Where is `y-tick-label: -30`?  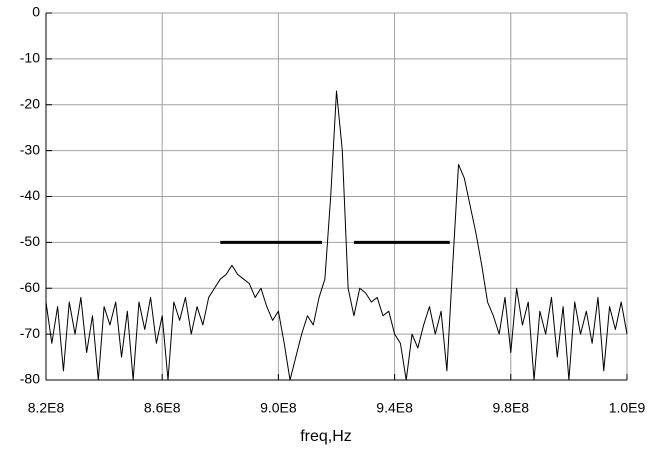
y-tick-label: -30 is located at coordinates (30, 149).